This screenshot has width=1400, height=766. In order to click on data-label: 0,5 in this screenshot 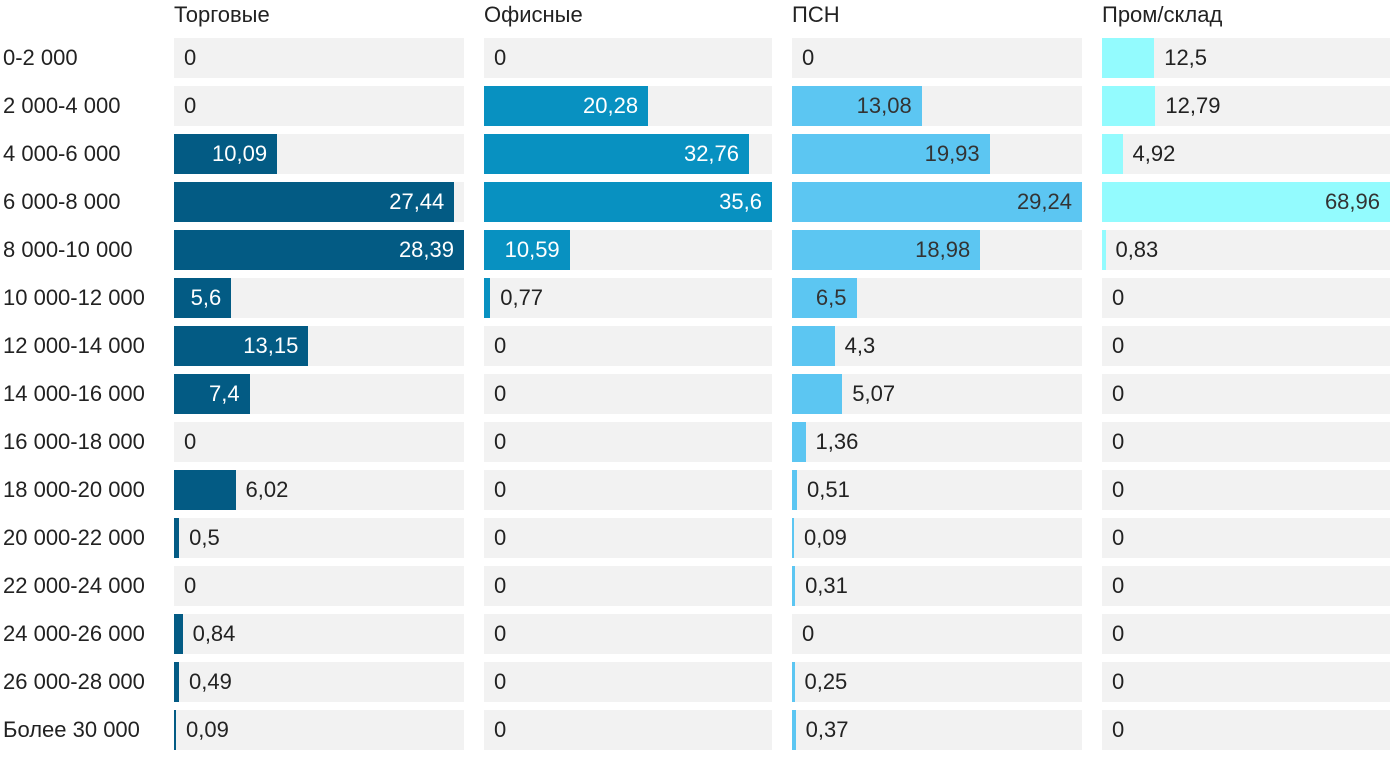, I will do `click(204, 537)`.